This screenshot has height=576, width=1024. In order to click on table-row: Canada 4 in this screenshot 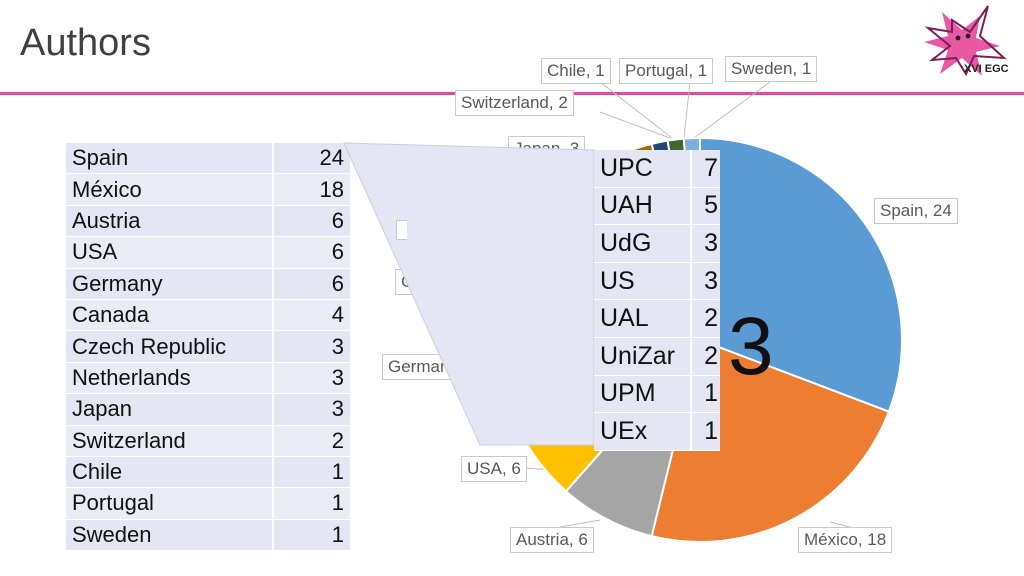, I will do `click(208, 315)`.